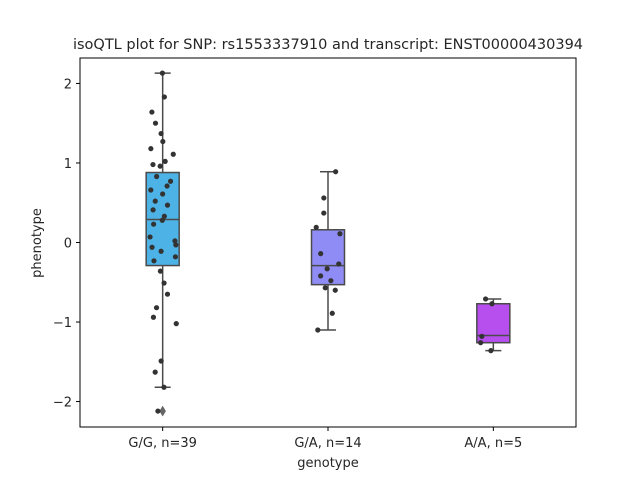 The image size is (640, 480). What do you see at coordinates (327, 463) in the screenshot?
I see `x-axis-label: genotype` at bounding box center [327, 463].